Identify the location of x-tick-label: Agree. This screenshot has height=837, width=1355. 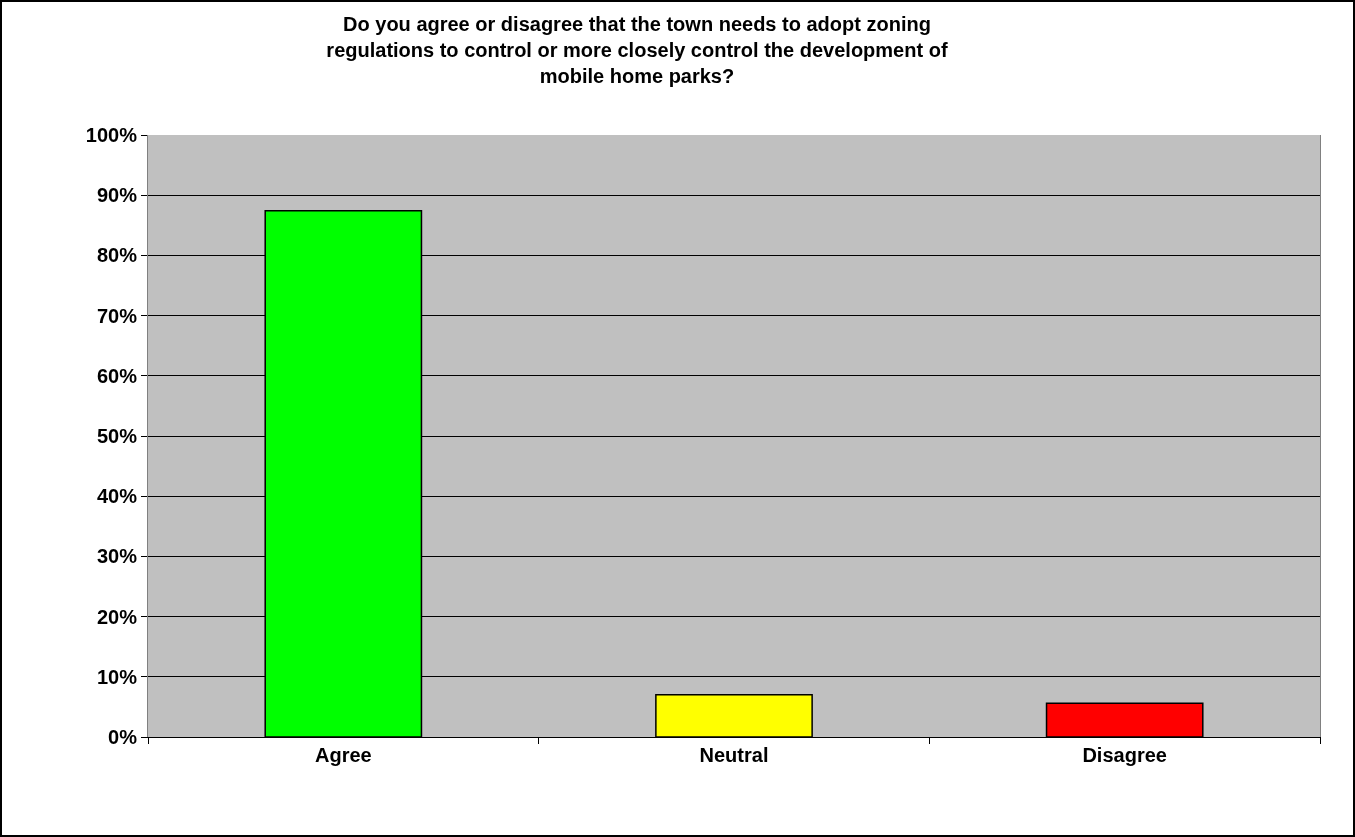
(343, 755).